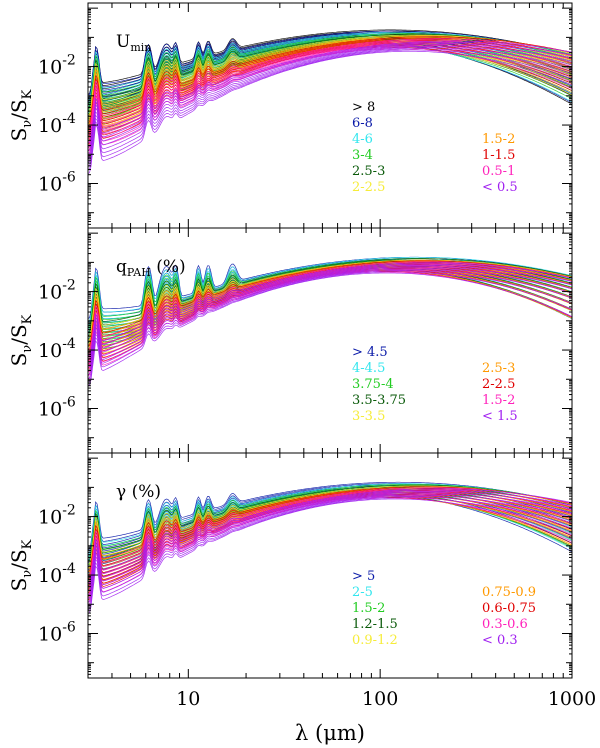 This screenshot has width=600, height=748. I want to click on legend-label: 3.5-3.75, so click(379, 400).